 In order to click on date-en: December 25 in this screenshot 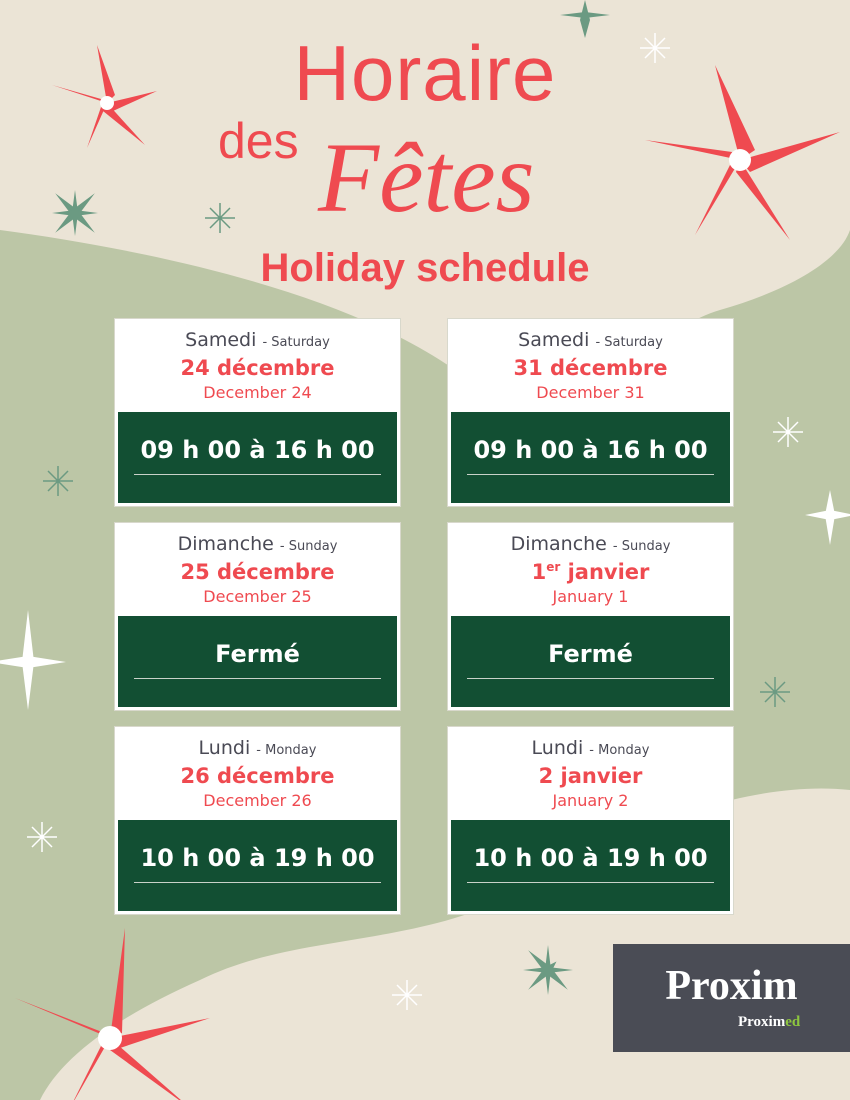, I will do `click(257, 596)`.